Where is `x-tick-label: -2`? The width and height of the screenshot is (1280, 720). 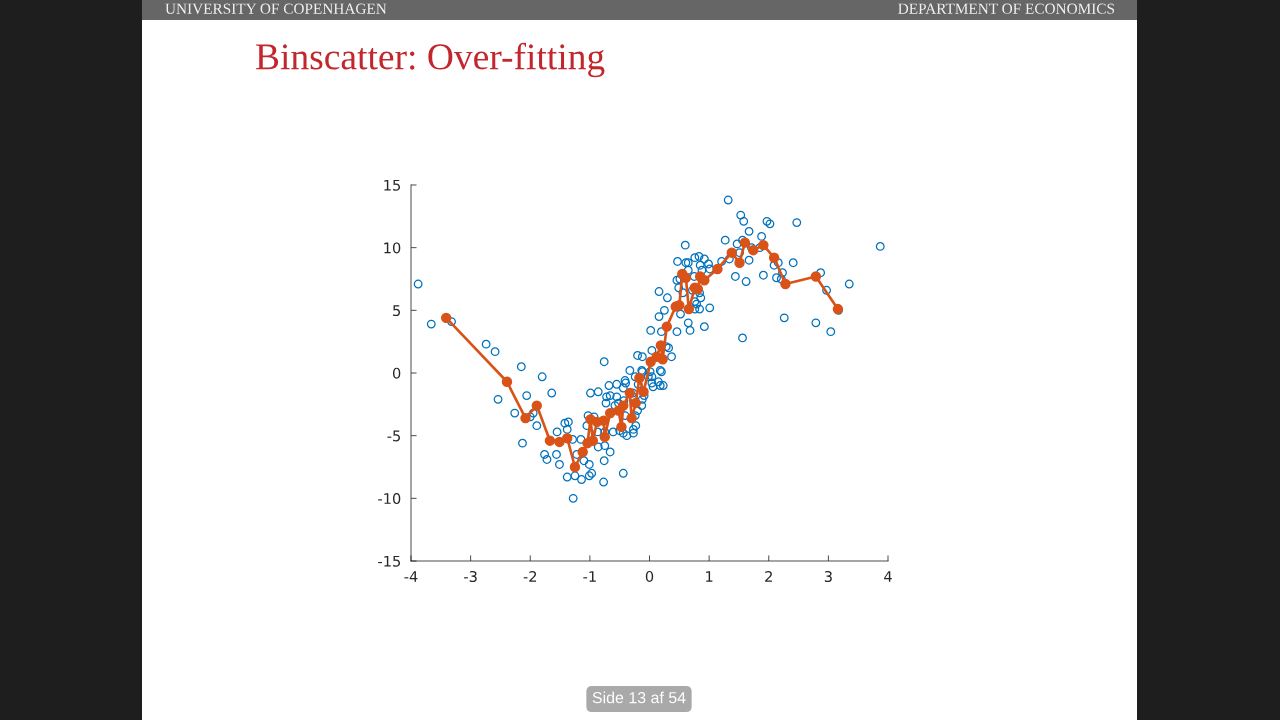
x-tick-label: -2 is located at coordinates (530, 576).